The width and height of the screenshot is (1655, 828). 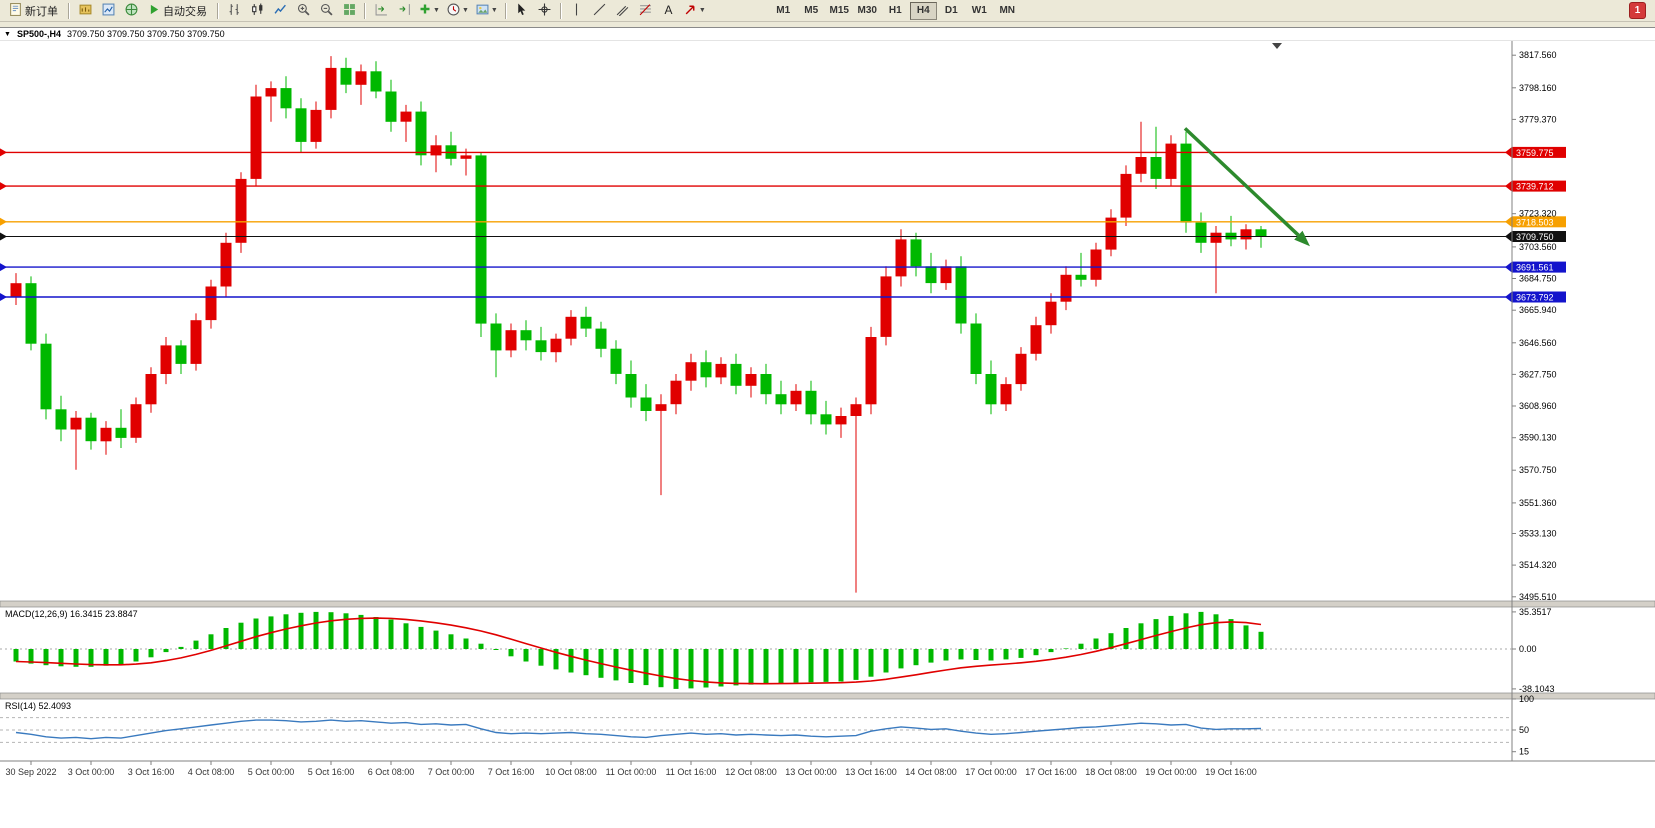 What do you see at coordinates (7, 34) in the screenshot?
I see `chart-menu-arrow-icon: ▼` at bounding box center [7, 34].